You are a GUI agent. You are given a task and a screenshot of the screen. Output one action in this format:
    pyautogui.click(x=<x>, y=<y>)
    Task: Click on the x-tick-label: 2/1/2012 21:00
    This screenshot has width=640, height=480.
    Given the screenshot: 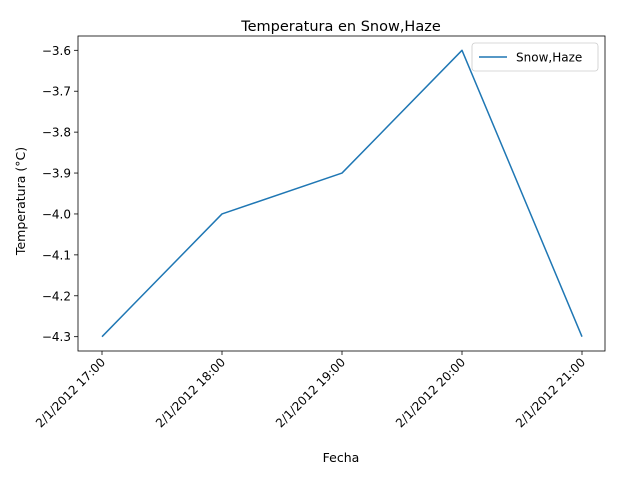 What is the action you would take?
    pyautogui.click(x=550, y=392)
    